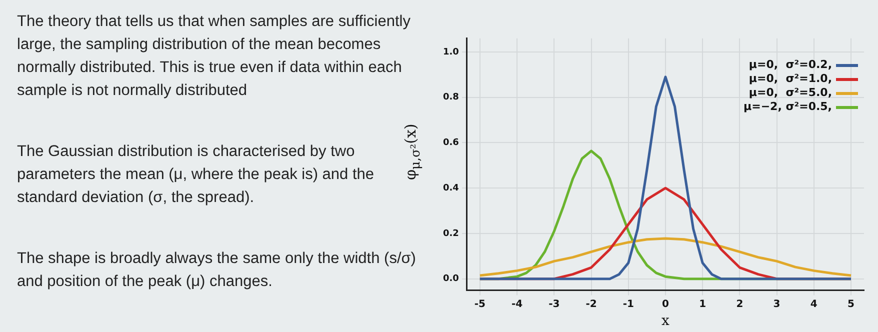 This screenshot has height=332, width=878. I want to click on text: The Gaussian distribution is characterised by two parameters the mean (μ, where the peak is) and the standard deviation (σ, the spread)., so click(195, 174).